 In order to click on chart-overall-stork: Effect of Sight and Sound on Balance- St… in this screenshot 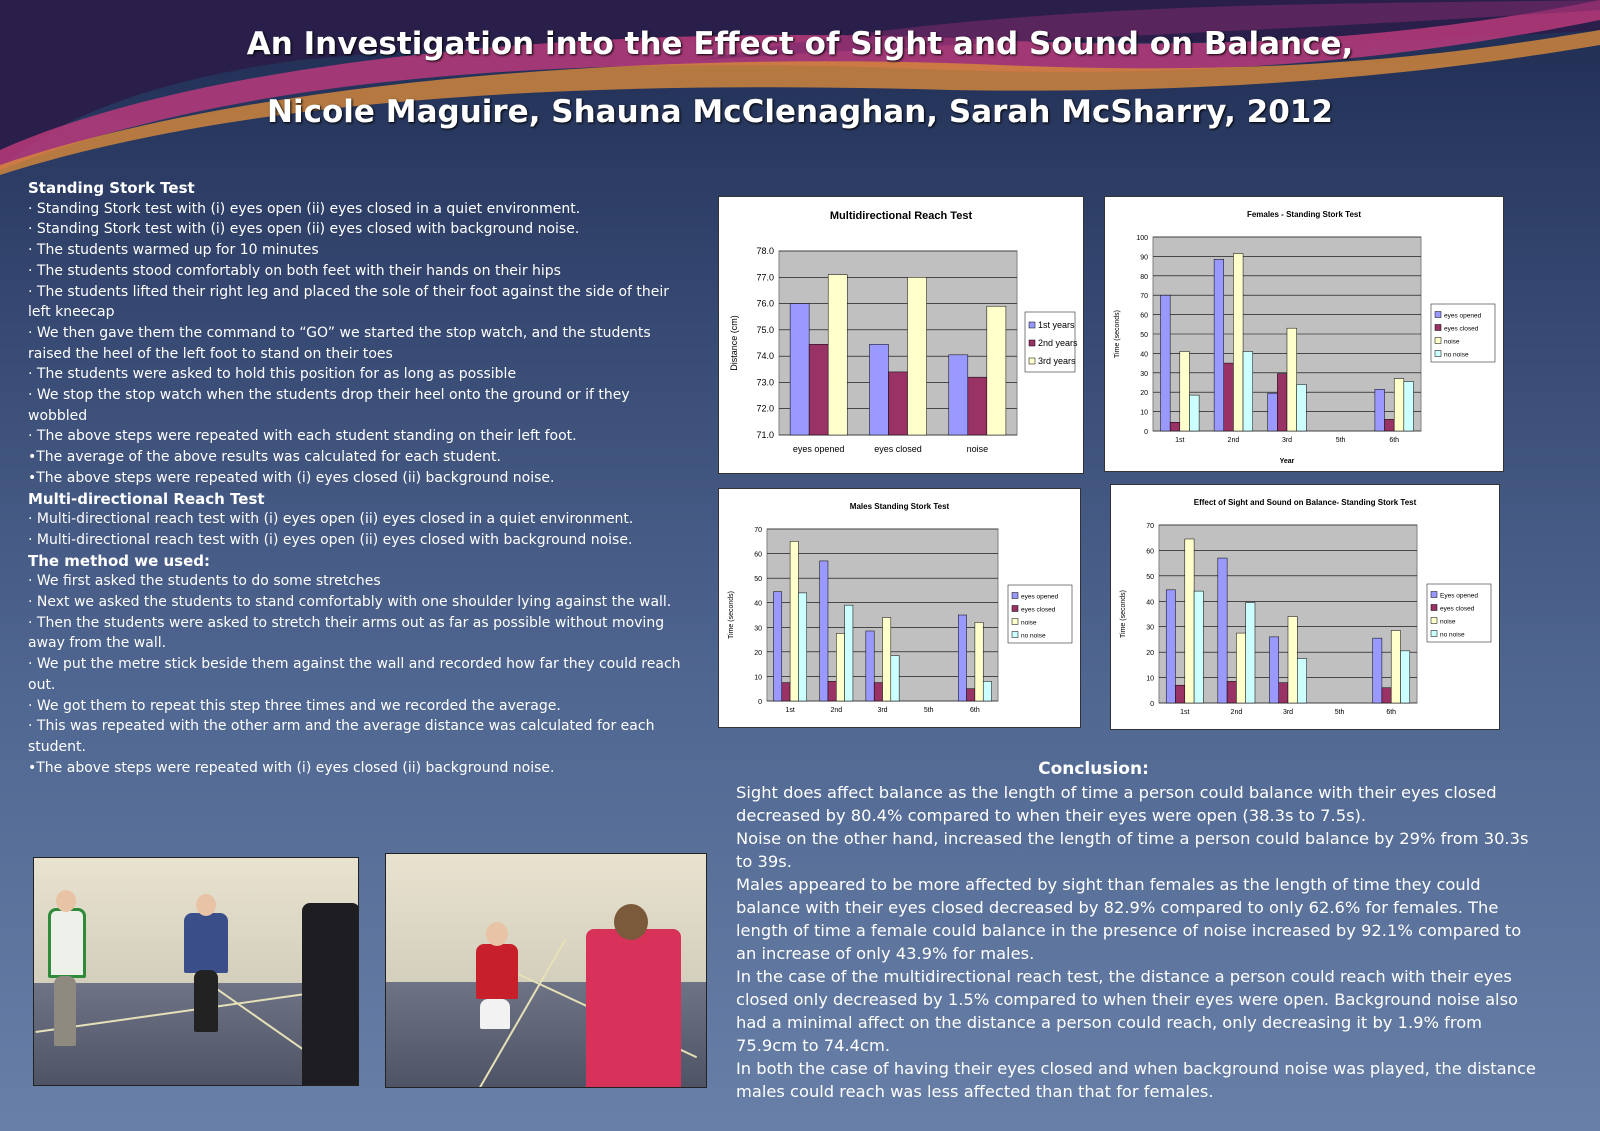, I will do `click(1305, 607)`.